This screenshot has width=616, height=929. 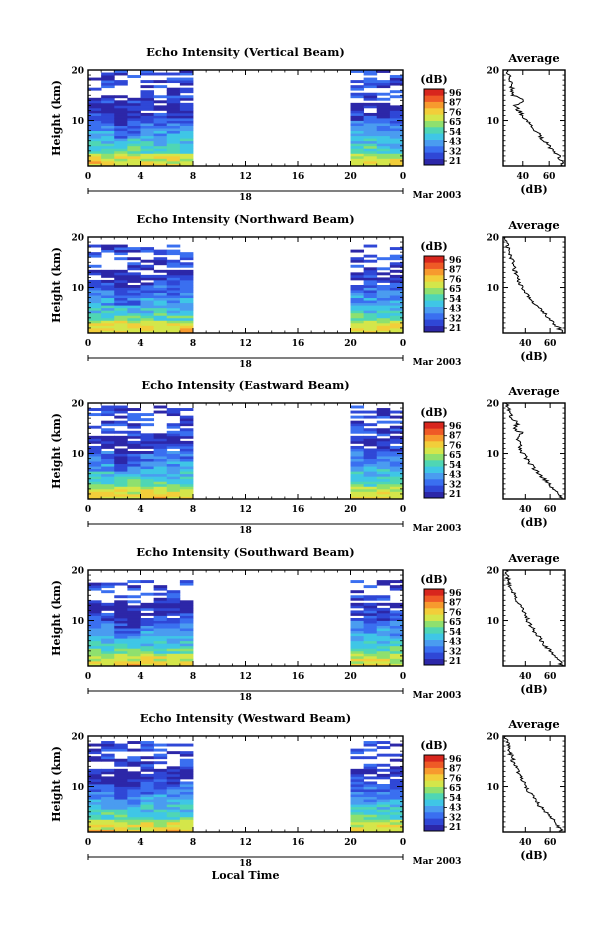 I want to click on date-tick-label: 18, so click(x=245, y=365).